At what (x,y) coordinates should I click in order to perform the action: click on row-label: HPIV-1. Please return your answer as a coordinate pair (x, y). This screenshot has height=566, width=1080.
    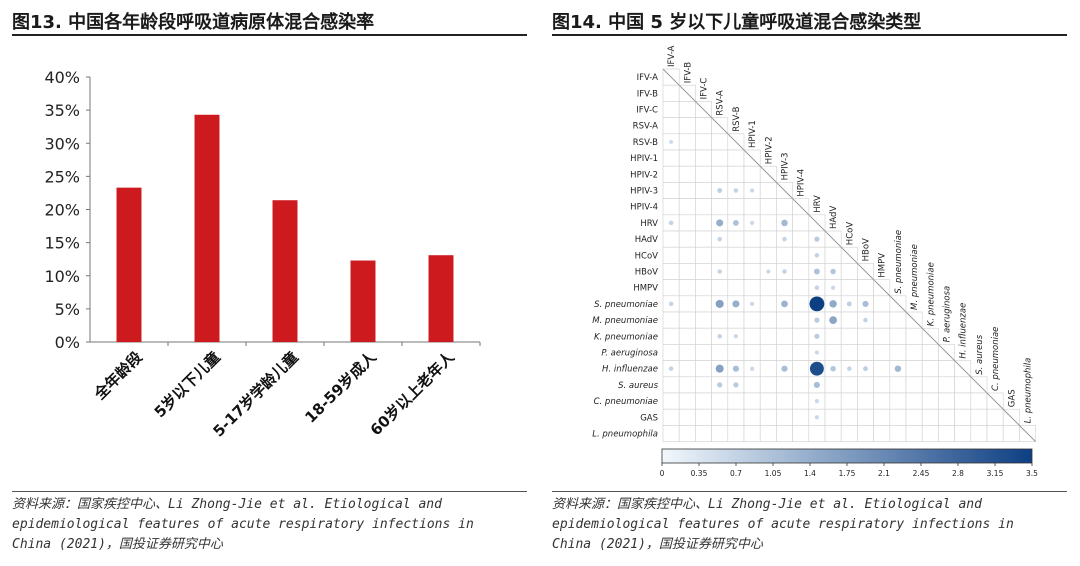
    Looking at the image, I should click on (644, 159).